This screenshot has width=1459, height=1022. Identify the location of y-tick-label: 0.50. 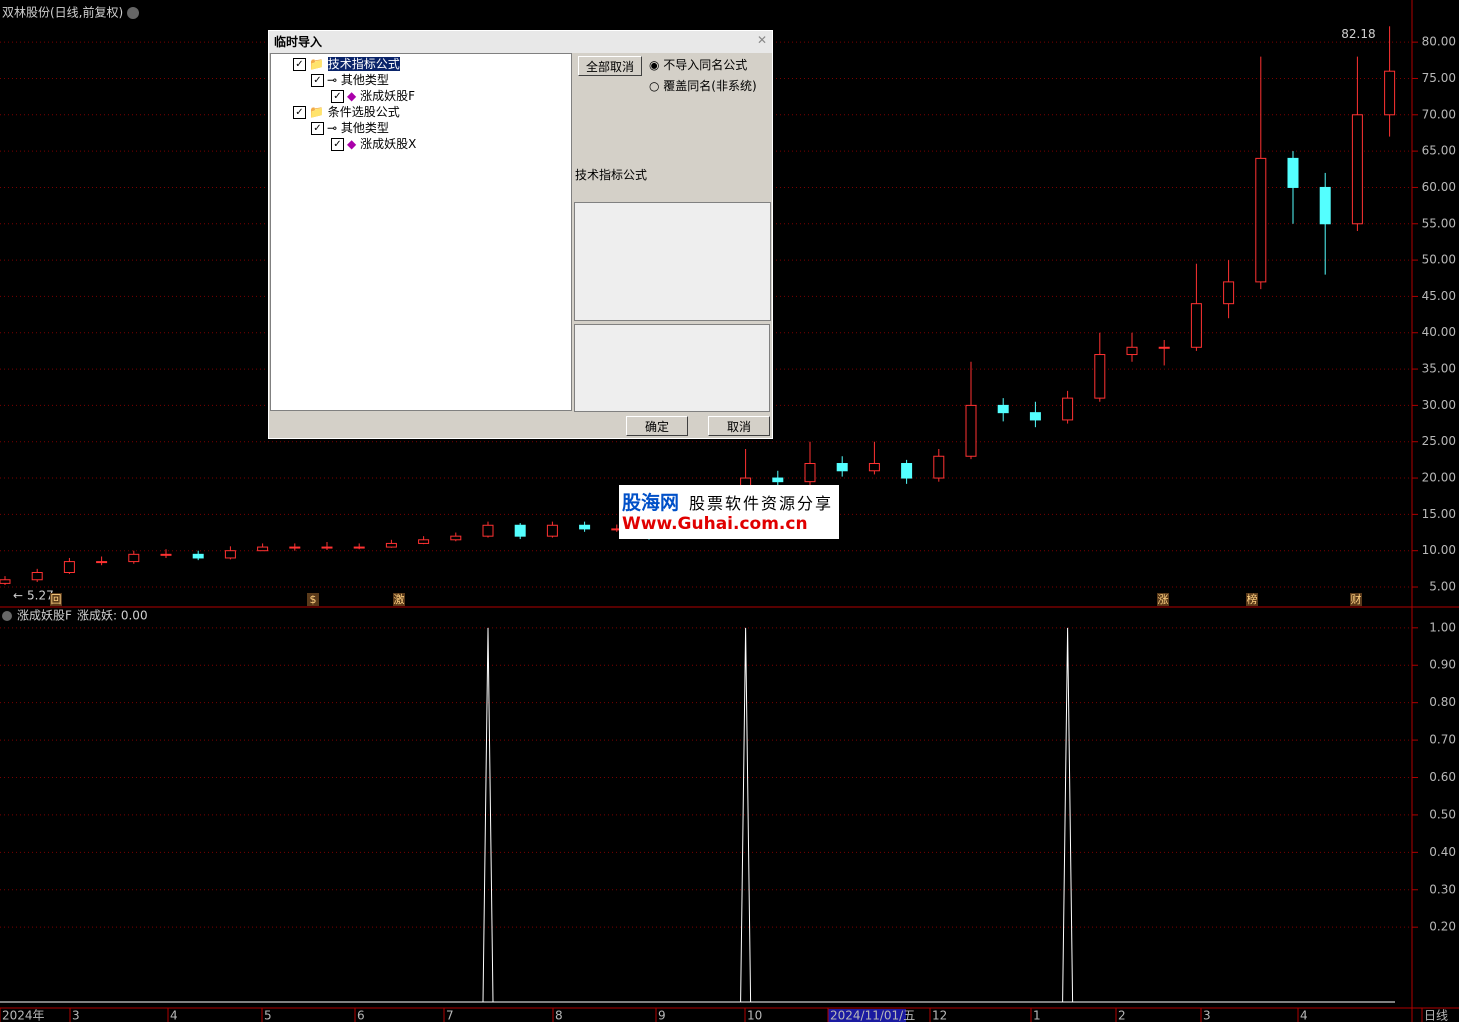
(1442, 814).